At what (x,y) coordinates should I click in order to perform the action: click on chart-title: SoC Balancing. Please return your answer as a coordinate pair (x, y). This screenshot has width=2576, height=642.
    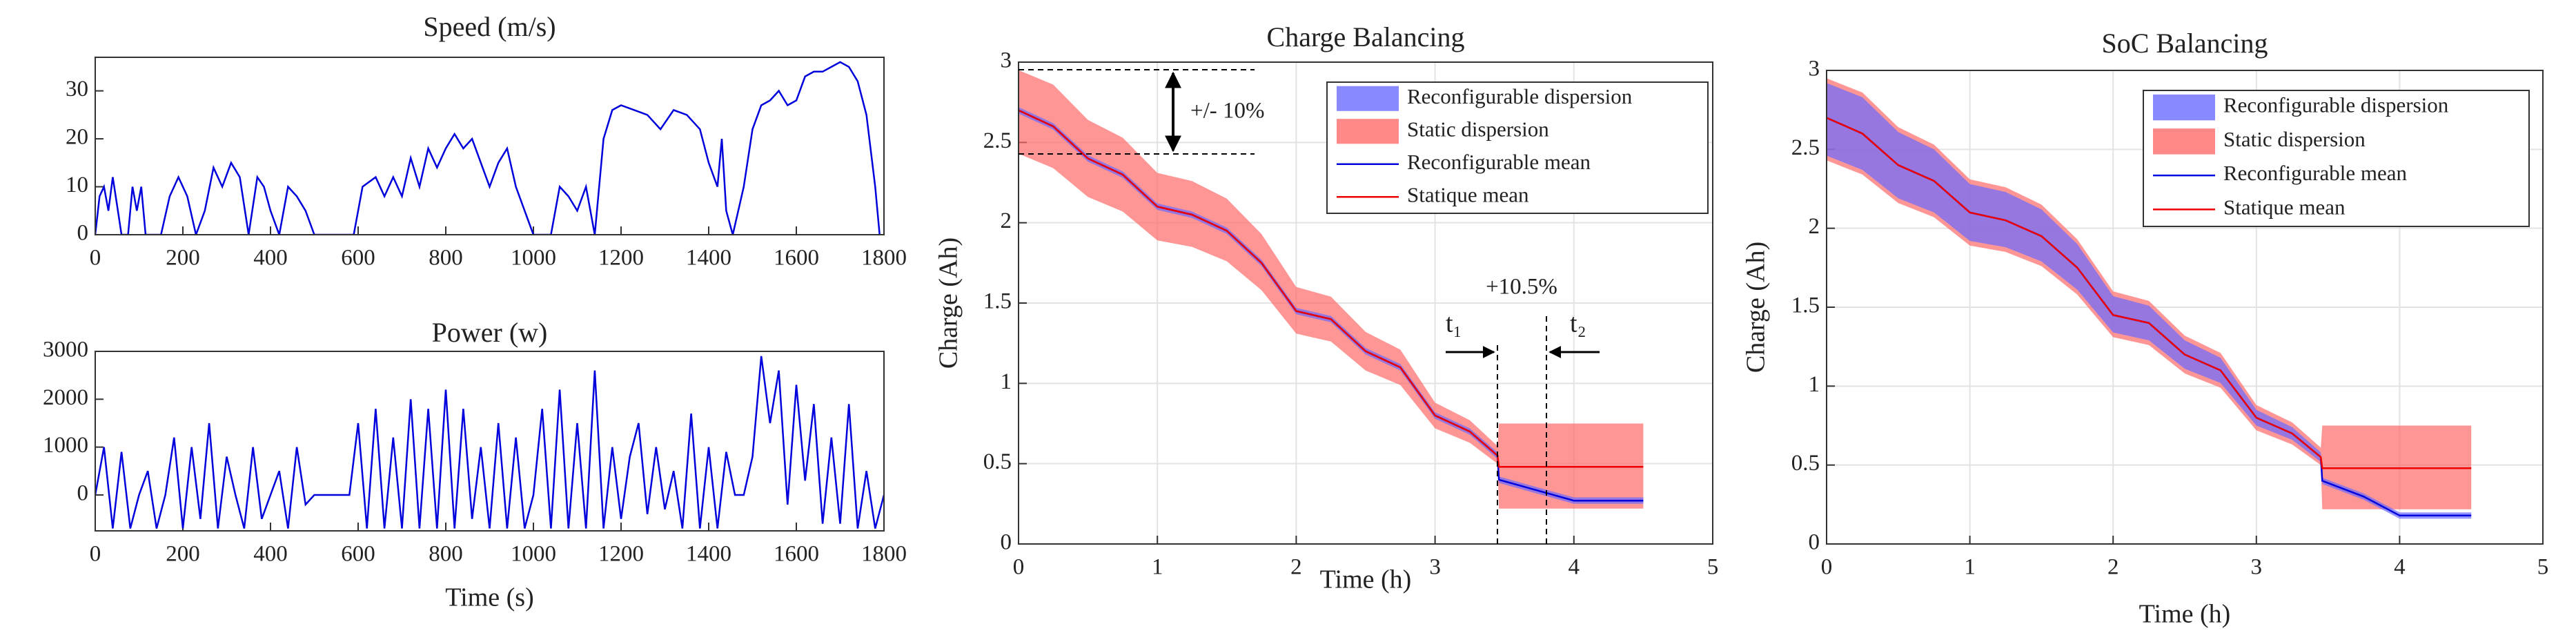
    Looking at the image, I should click on (2184, 43).